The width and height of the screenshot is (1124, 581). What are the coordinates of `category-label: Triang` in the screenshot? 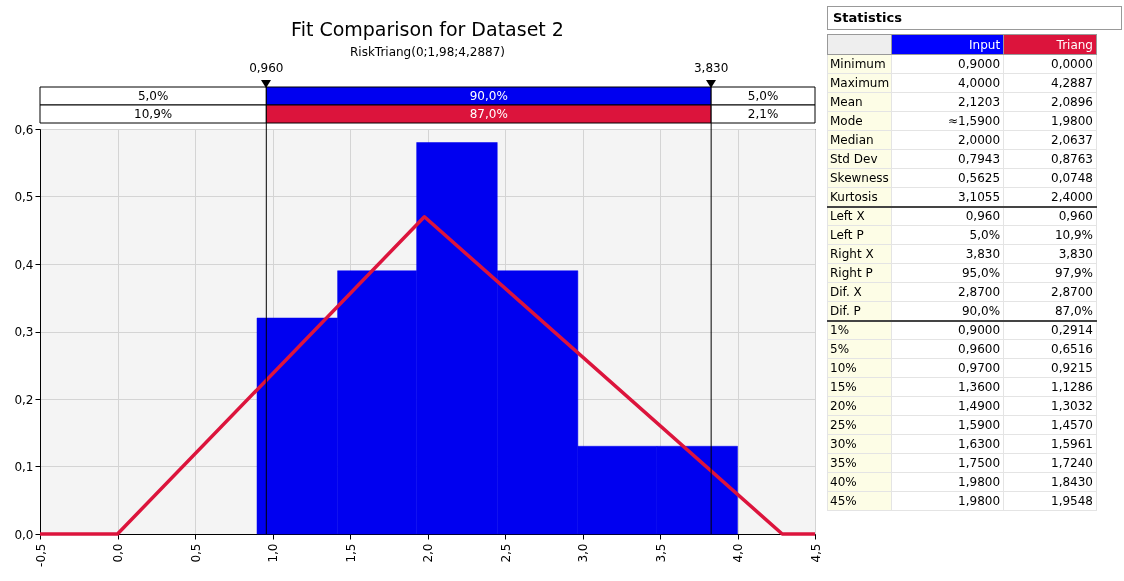 It's located at (1050, 44).